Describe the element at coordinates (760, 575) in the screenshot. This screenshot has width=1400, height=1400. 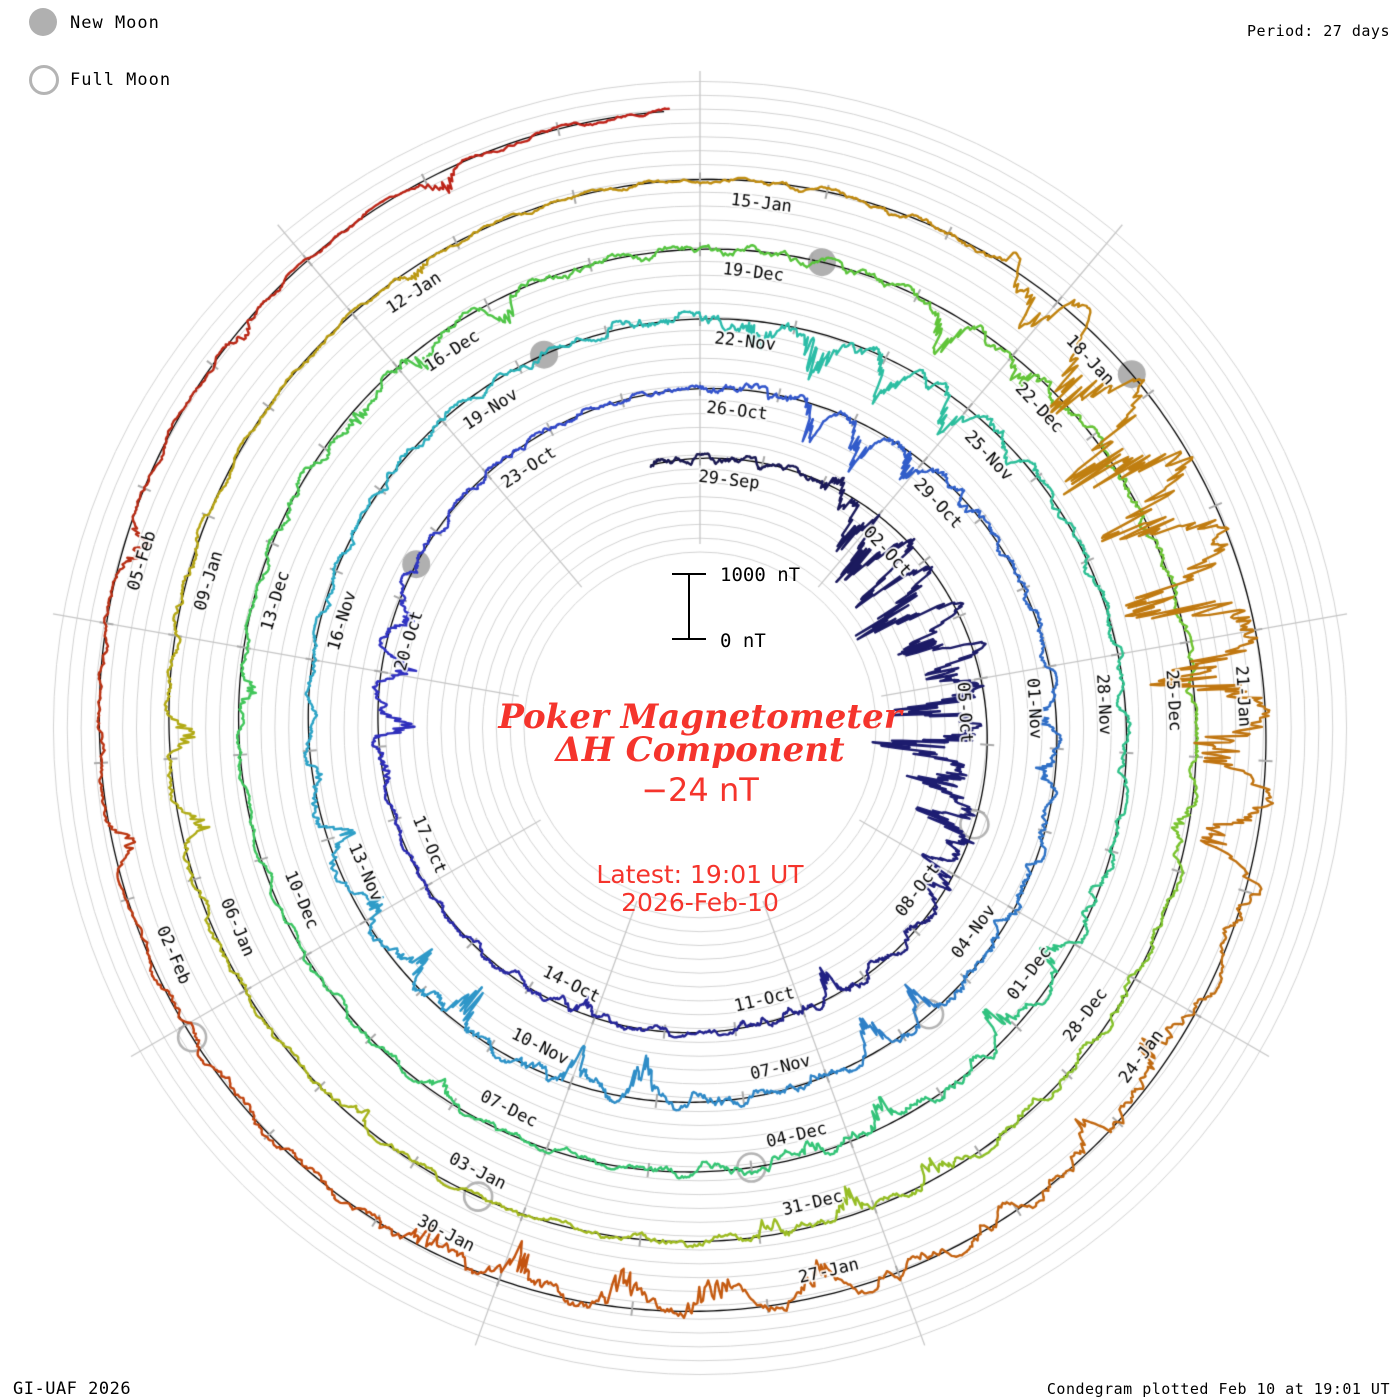
I see `scale-top-label: 1000 nT` at that location.